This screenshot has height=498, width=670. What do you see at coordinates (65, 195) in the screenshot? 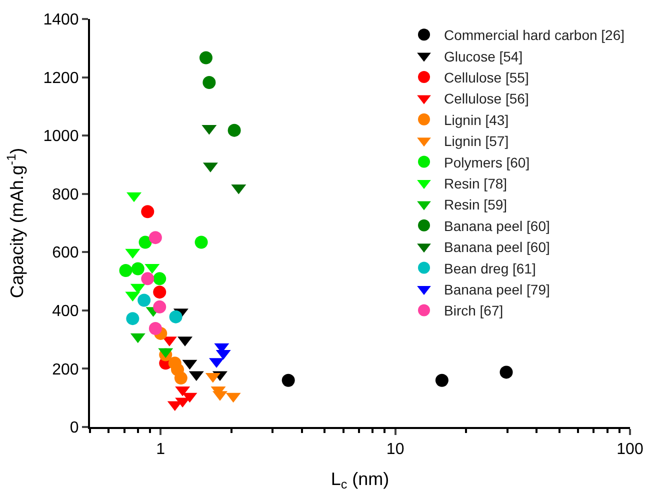
I see `y-tick-label: 800` at bounding box center [65, 195].